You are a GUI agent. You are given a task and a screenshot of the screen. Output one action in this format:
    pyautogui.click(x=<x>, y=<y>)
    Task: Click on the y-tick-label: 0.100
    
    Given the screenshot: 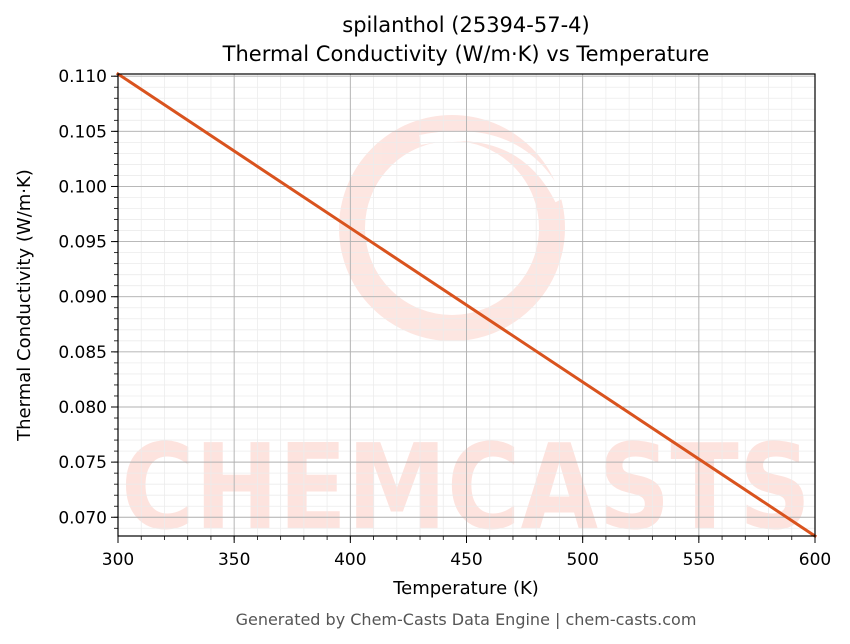 What is the action you would take?
    pyautogui.click(x=82, y=187)
    